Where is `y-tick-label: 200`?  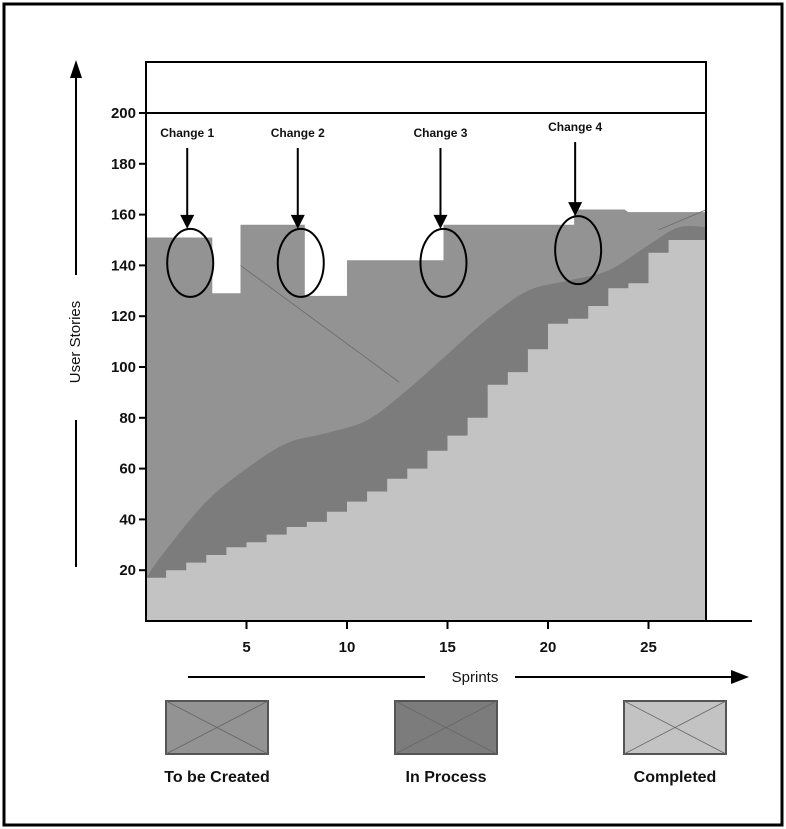 y-tick-label: 200 is located at coordinates (123, 113).